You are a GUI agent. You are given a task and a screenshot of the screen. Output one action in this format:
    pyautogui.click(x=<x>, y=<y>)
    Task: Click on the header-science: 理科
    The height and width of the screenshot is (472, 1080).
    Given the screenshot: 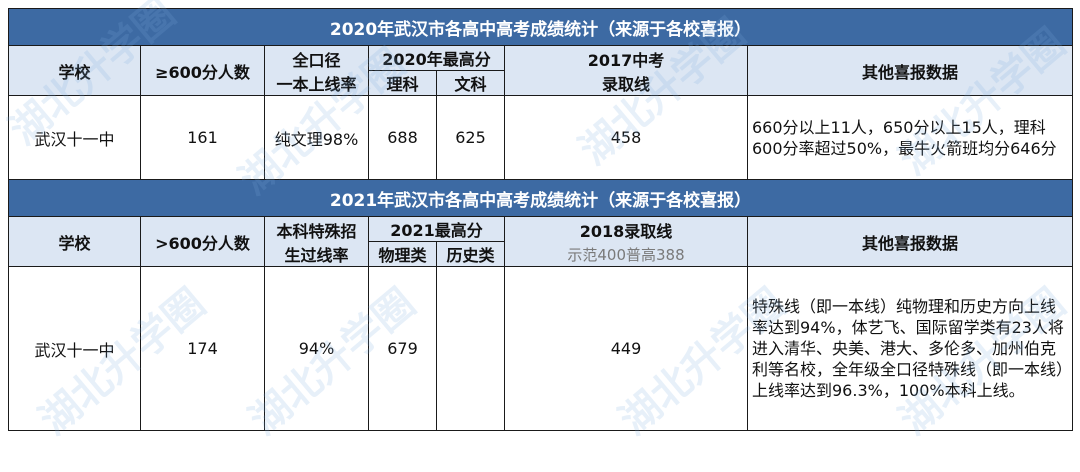 What is the action you would take?
    pyautogui.click(x=402, y=83)
    